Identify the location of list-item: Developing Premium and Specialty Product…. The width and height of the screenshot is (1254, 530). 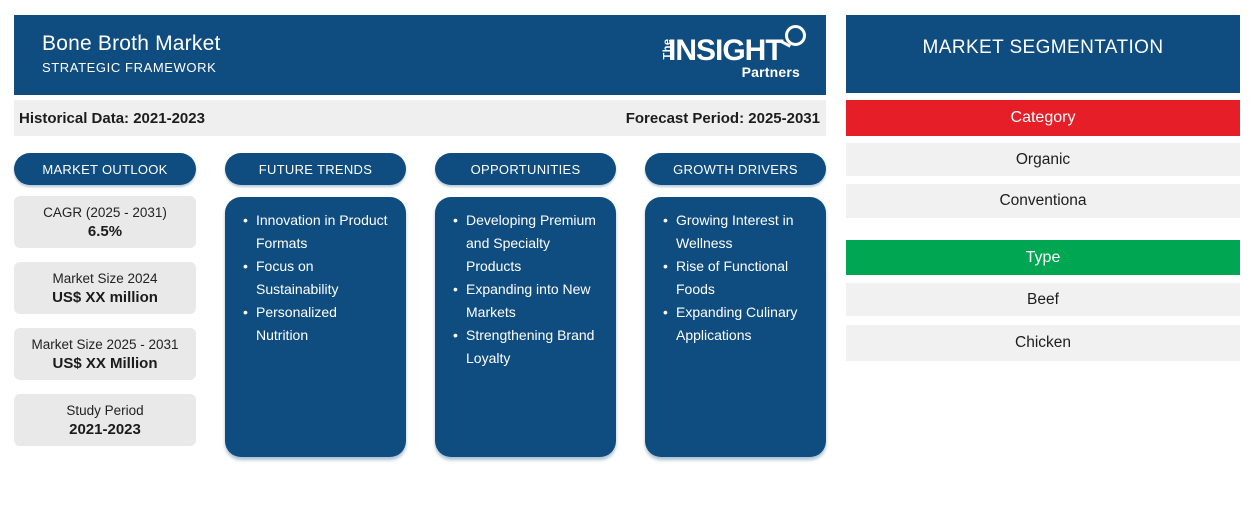
(527, 243).